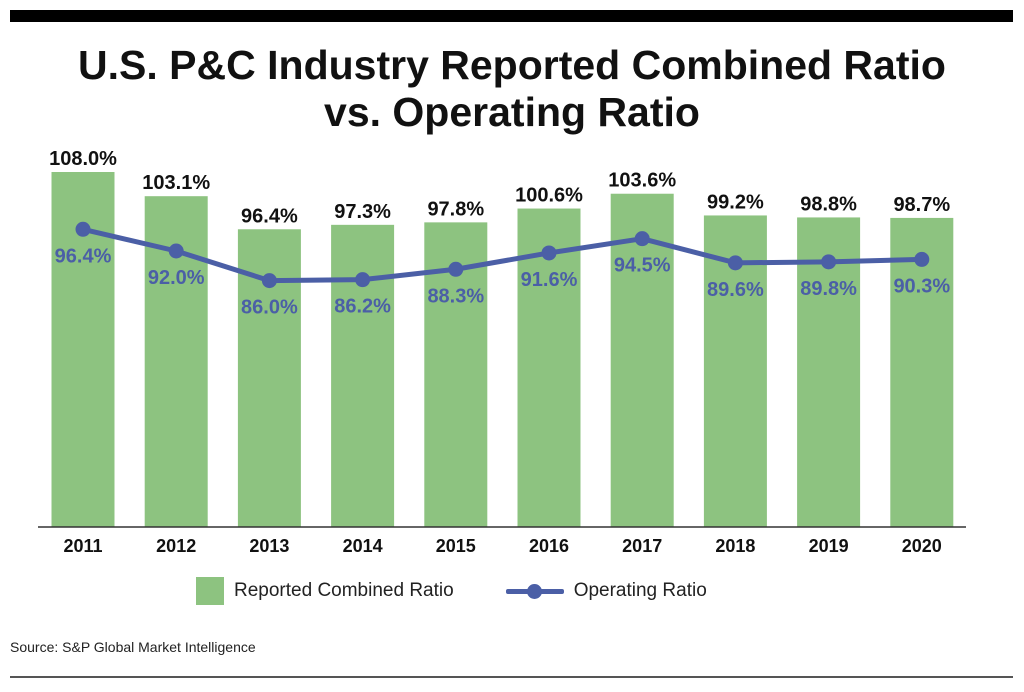  Describe the element at coordinates (456, 546) in the screenshot. I see `x-tick-label-2015: 2015` at that location.